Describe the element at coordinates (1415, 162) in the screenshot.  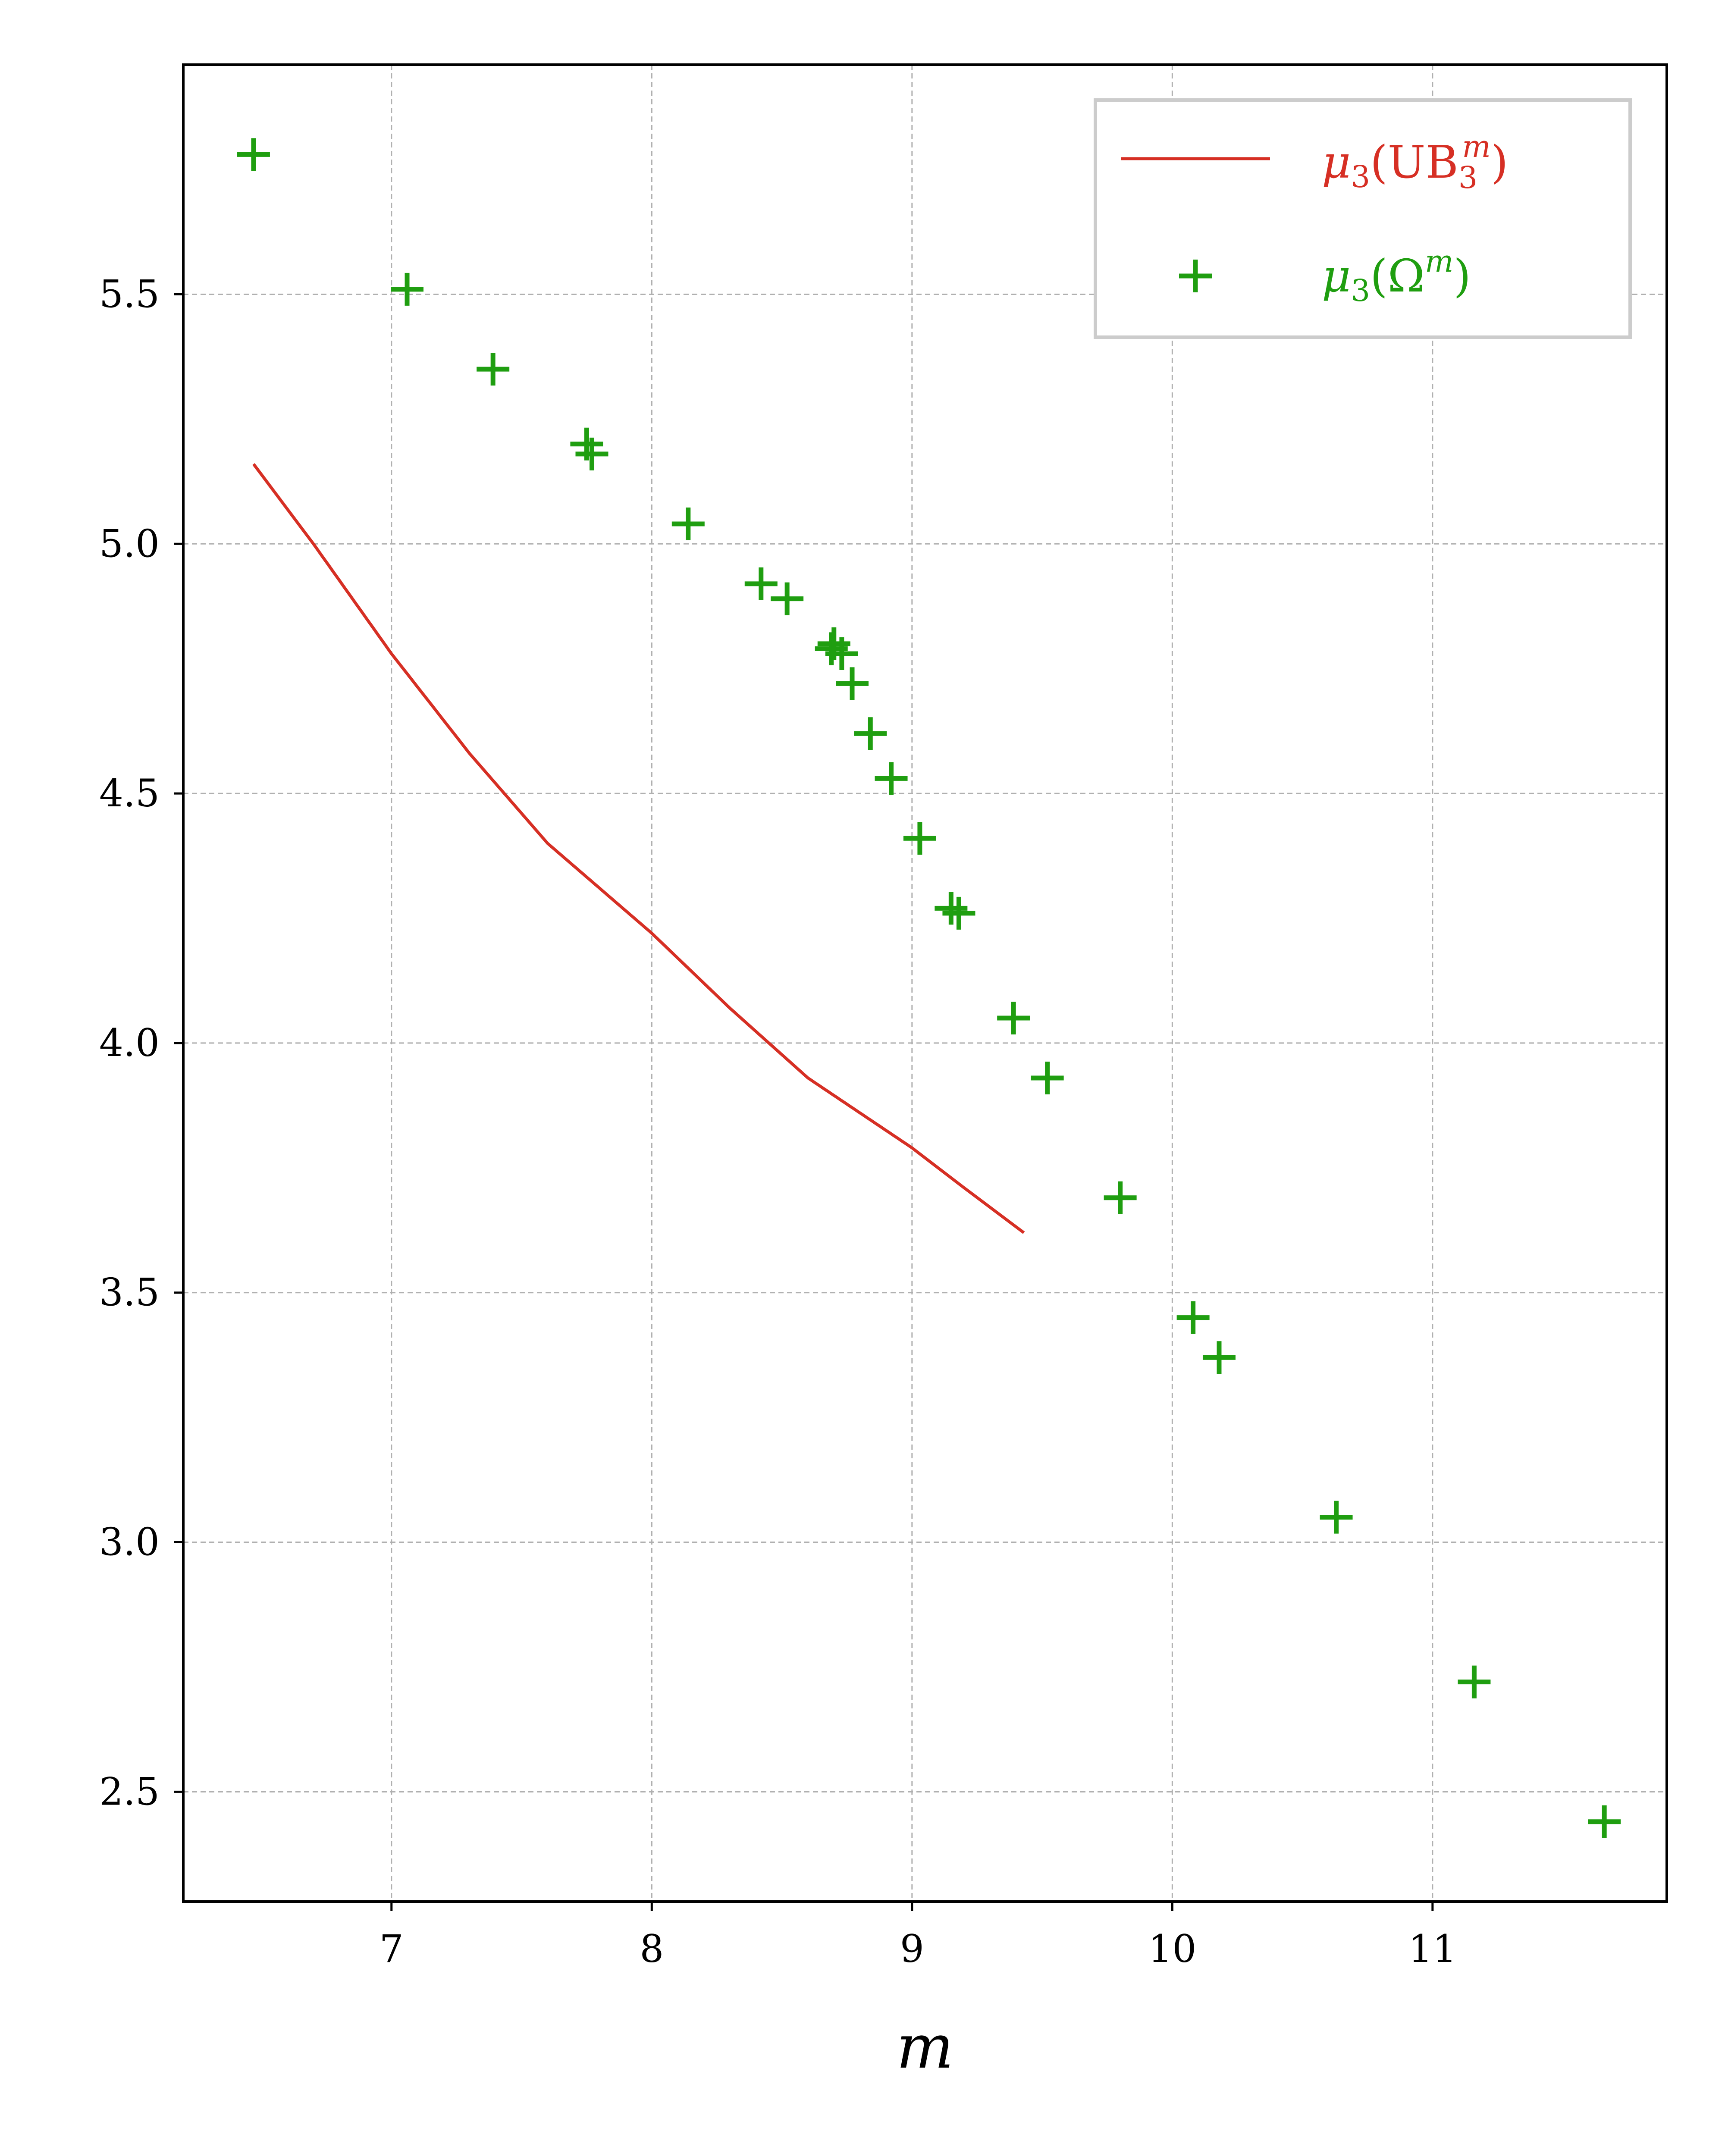
I see `legend-label-ub: μ3(UB3m)` at that location.